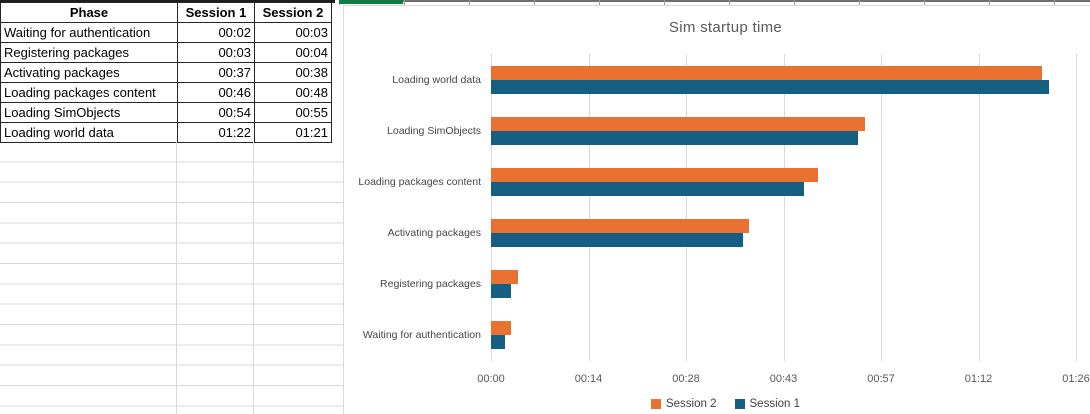  Describe the element at coordinates (881, 379) in the screenshot. I see `x-axis-tick-label: 00:57` at that location.